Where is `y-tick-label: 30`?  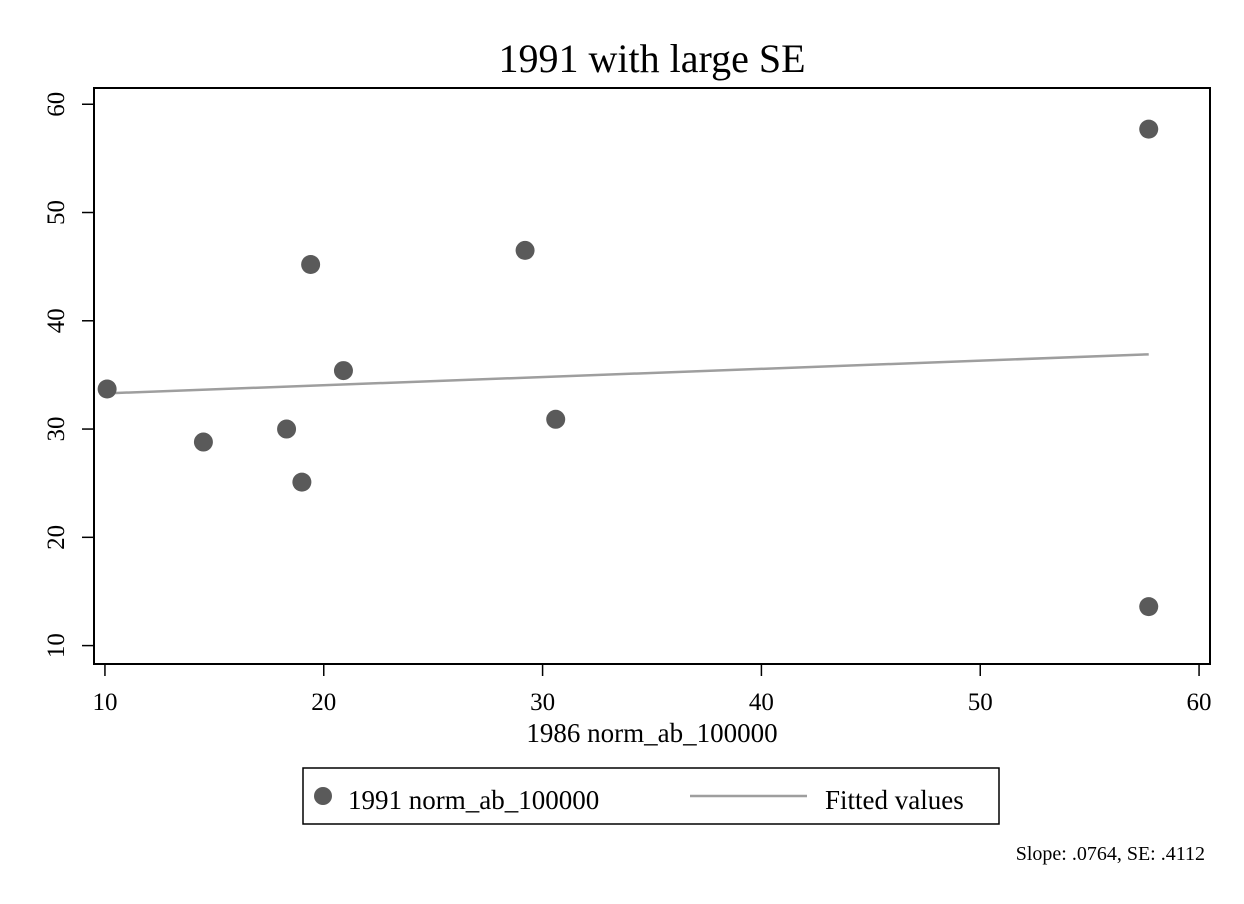
y-tick-label: 30 is located at coordinates (56, 429).